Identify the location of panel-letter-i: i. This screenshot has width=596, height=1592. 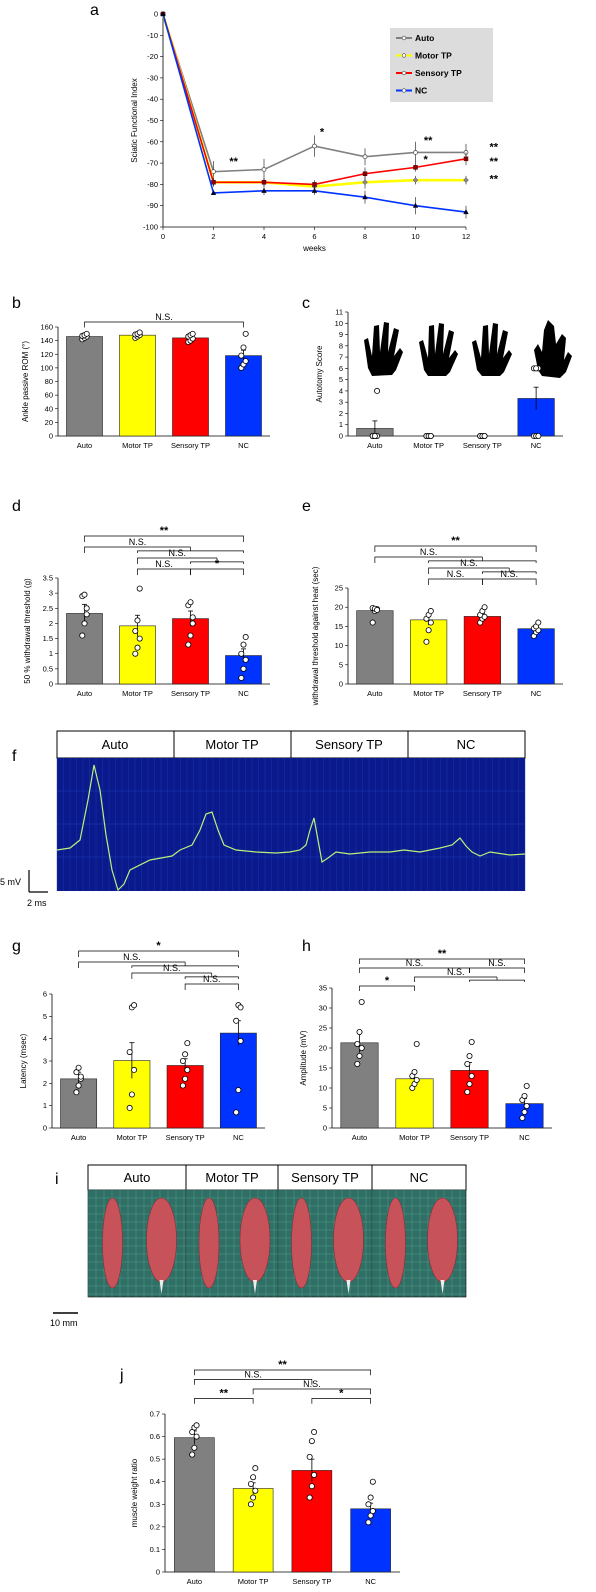
(57, 1179).